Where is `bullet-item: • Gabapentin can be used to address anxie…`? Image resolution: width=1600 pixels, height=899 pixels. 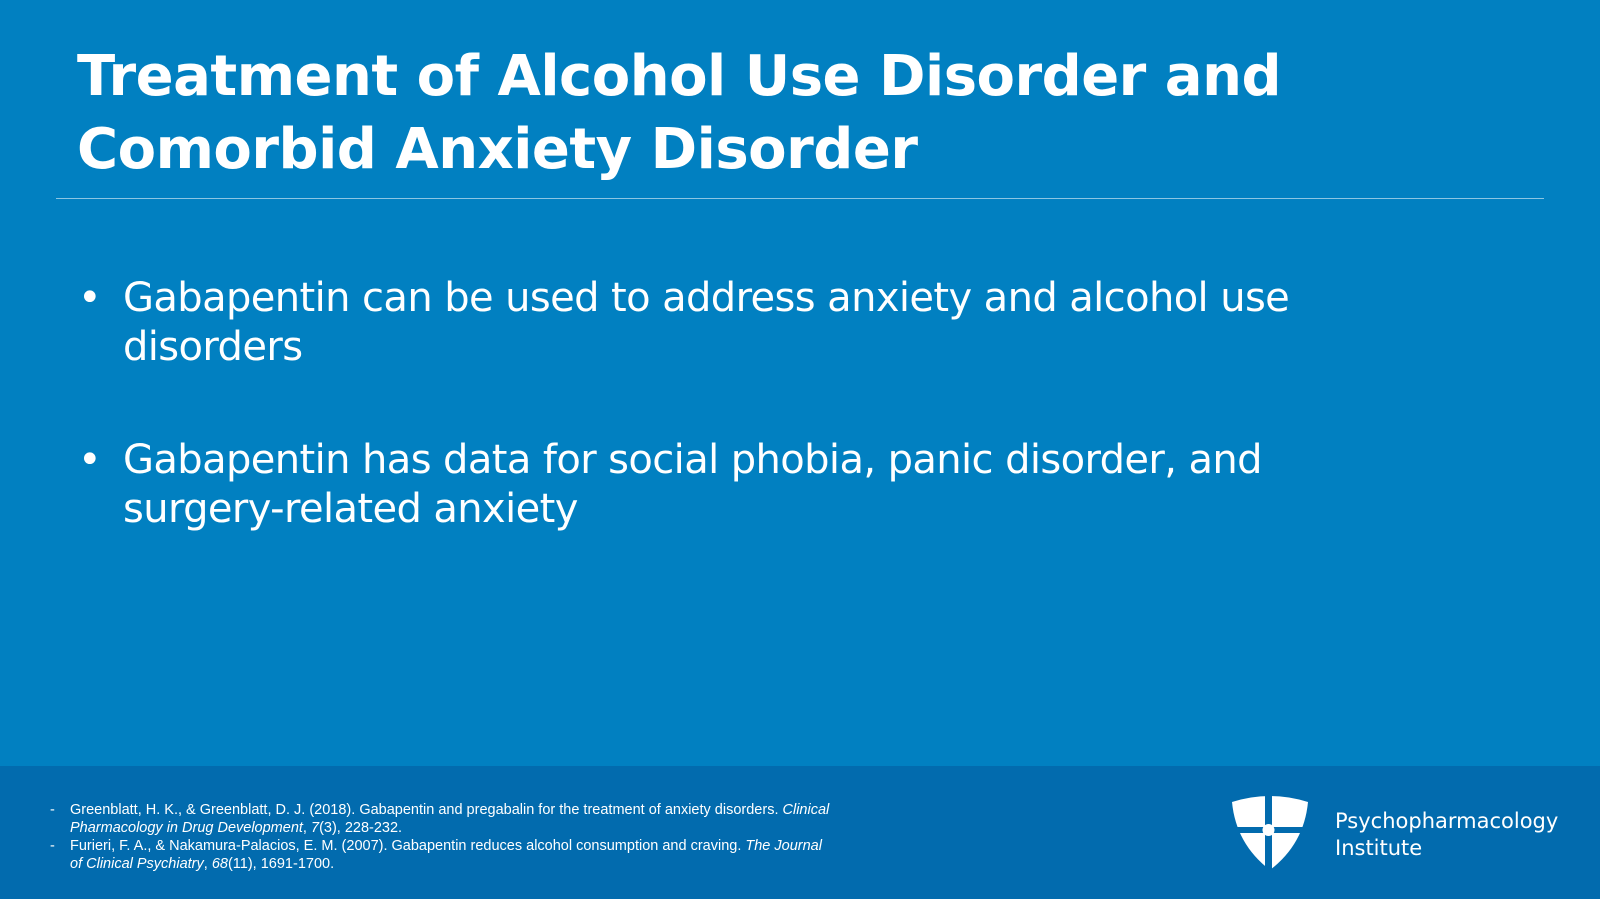
bullet-item: • Gabapentin can be used to address anxie… is located at coordinates (684, 322).